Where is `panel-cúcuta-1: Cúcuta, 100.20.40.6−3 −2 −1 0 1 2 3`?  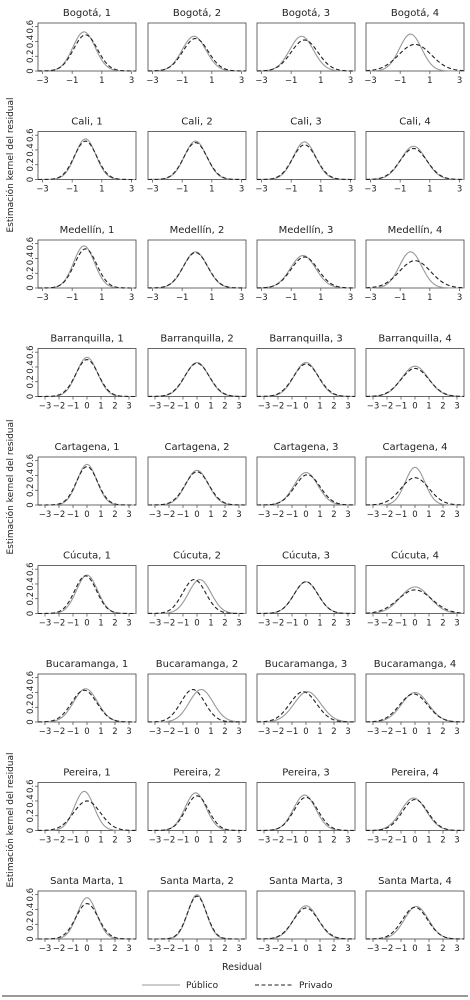
panel-cúcuta-1: Cúcuta, 100.20.40.6−3 −2 −1 0 1 2 3 is located at coordinates (81, 589).